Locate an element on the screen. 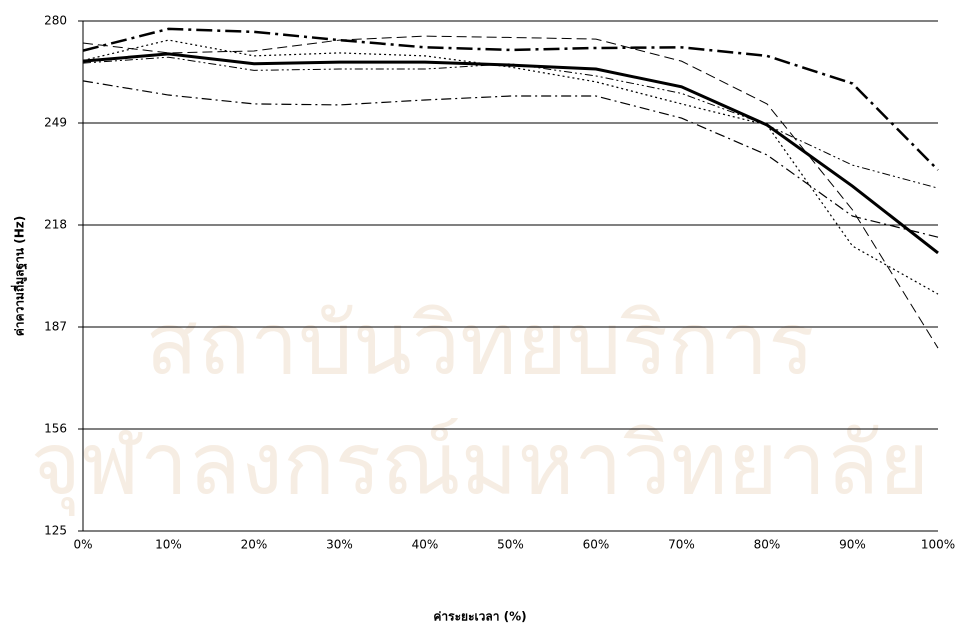  x-tick-label: 40% is located at coordinates (425, 545).